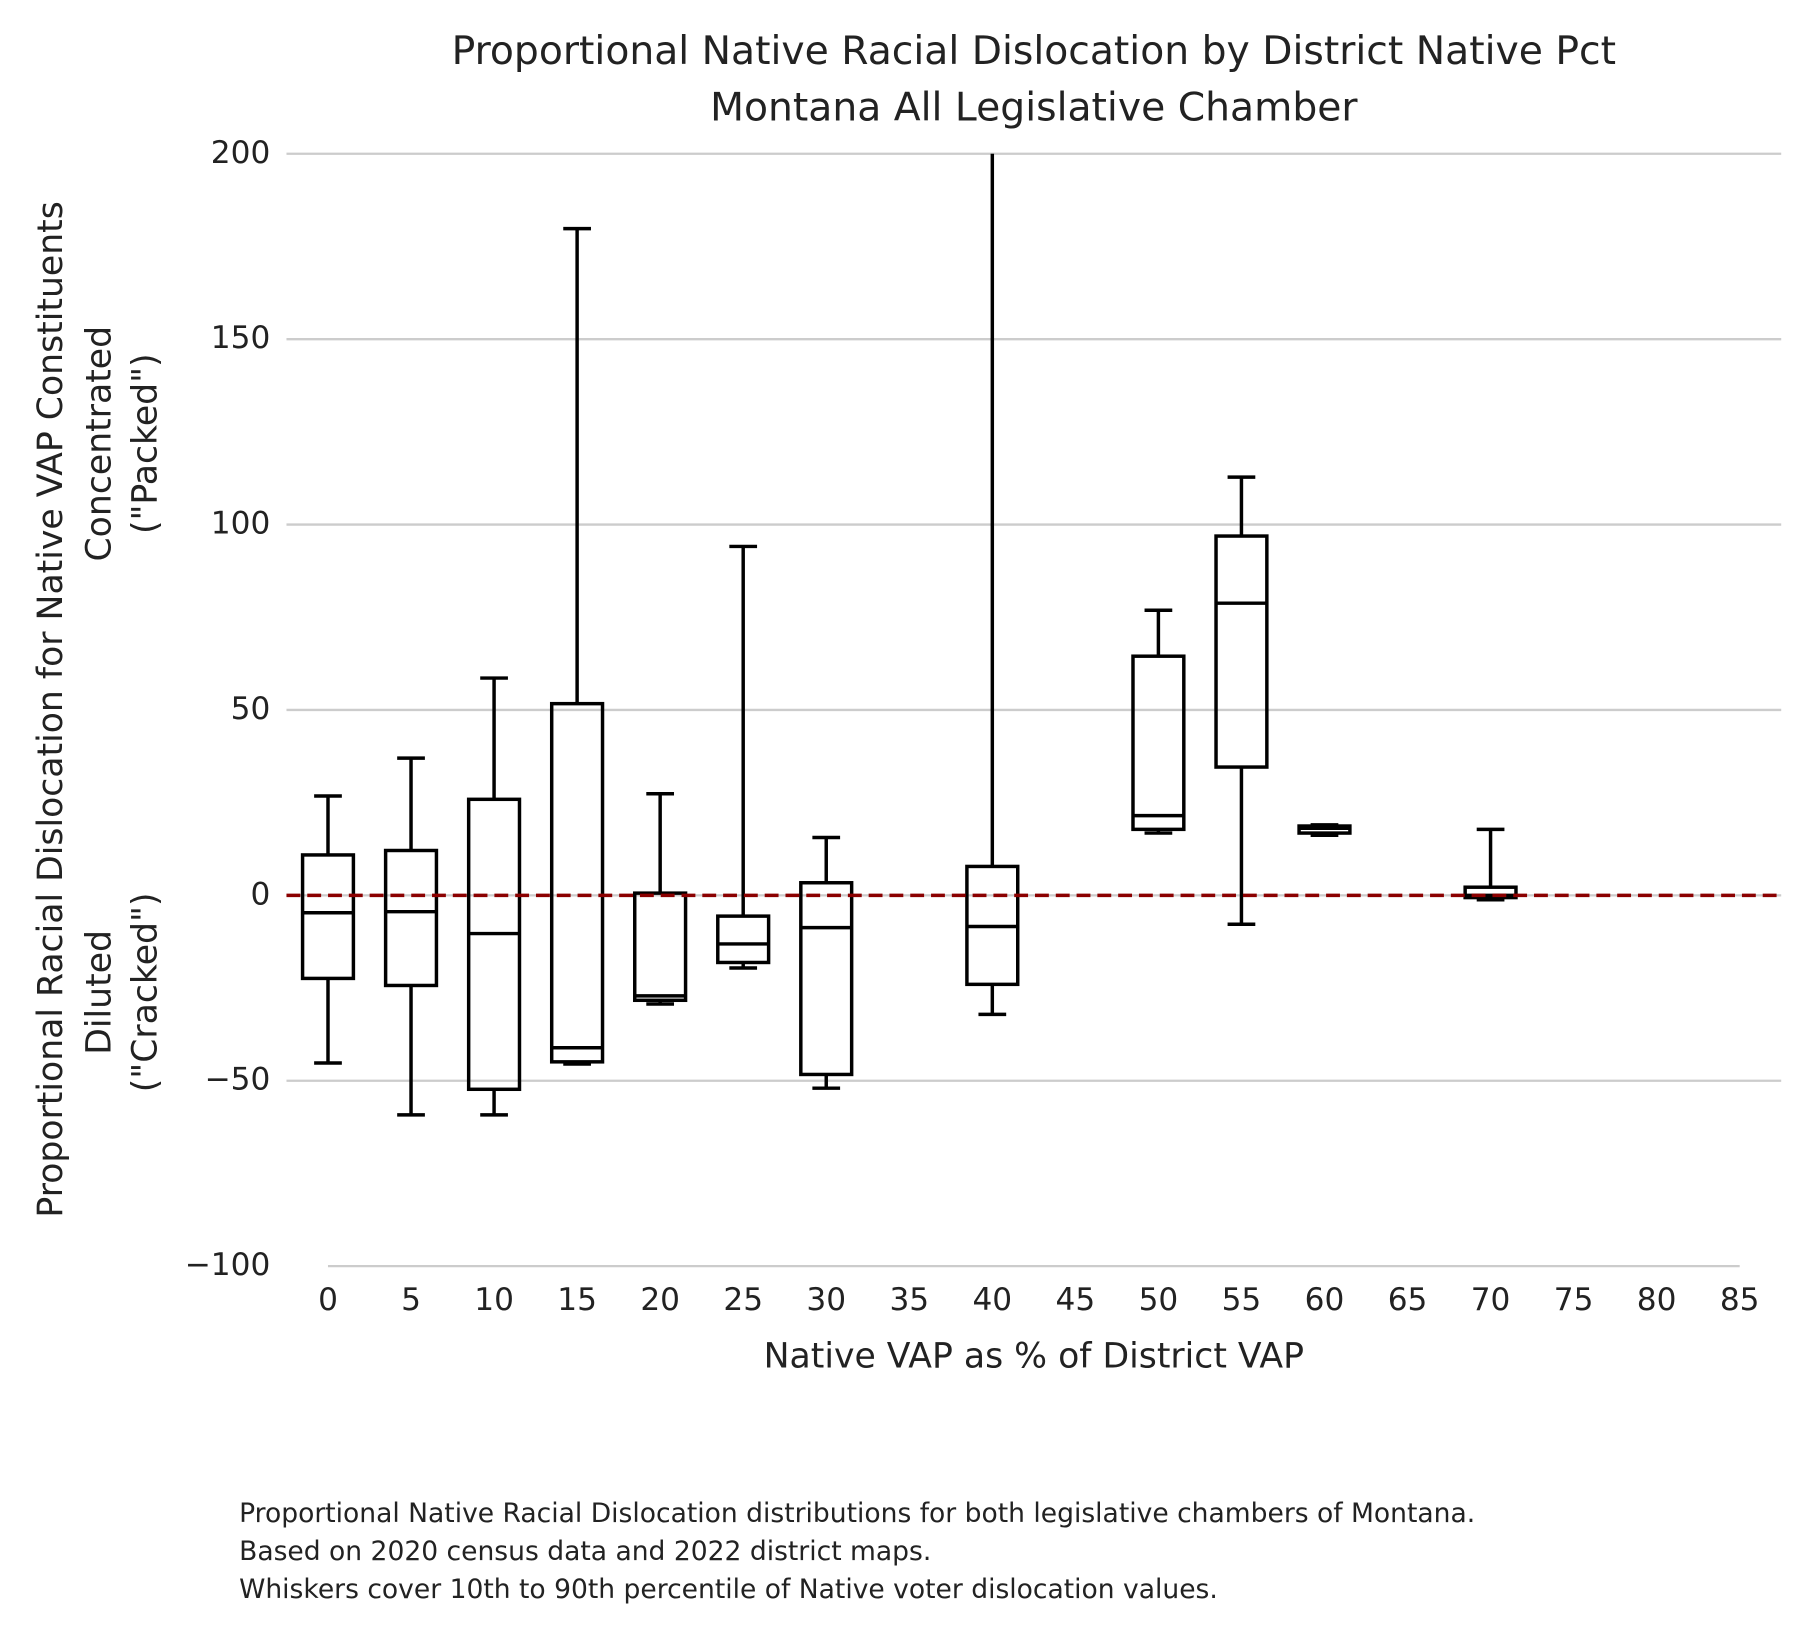 The width and height of the screenshot is (1802, 1629). What do you see at coordinates (1242, 1300) in the screenshot?
I see `x-tick-label: 55` at bounding box center [1242, 1300].